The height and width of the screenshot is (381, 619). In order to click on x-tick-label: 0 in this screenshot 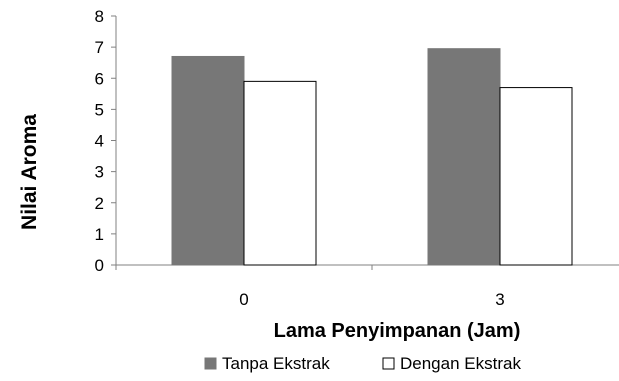, I will do `click(243, 299)`.